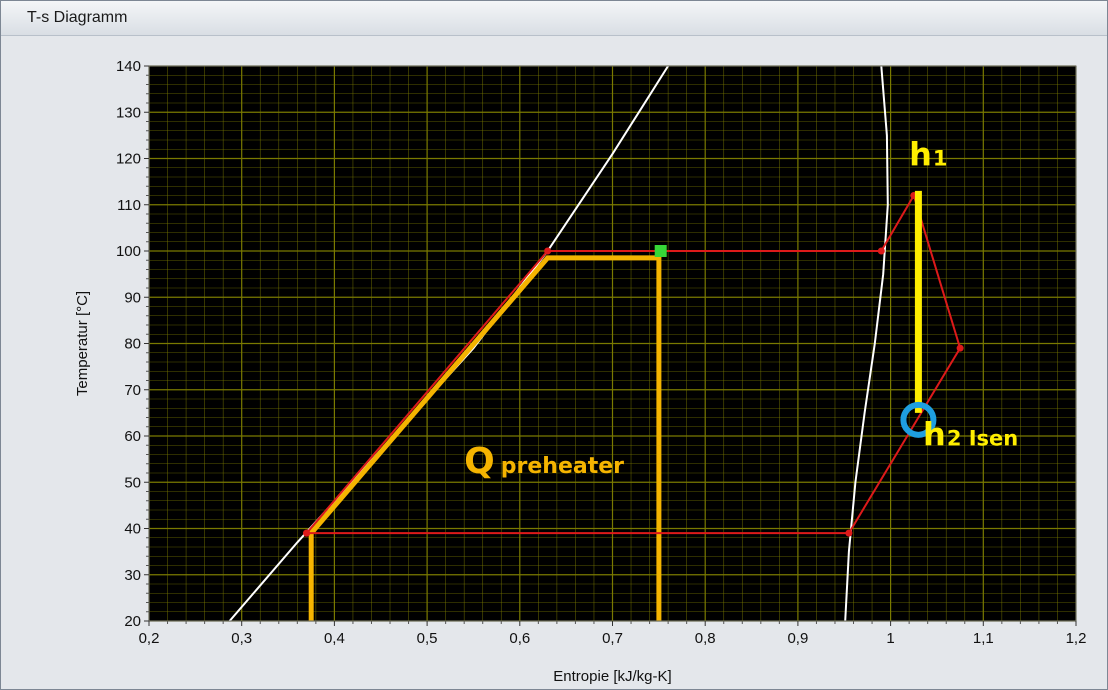  I want to click on x-tick-label: 0,6, so click(519, 638).